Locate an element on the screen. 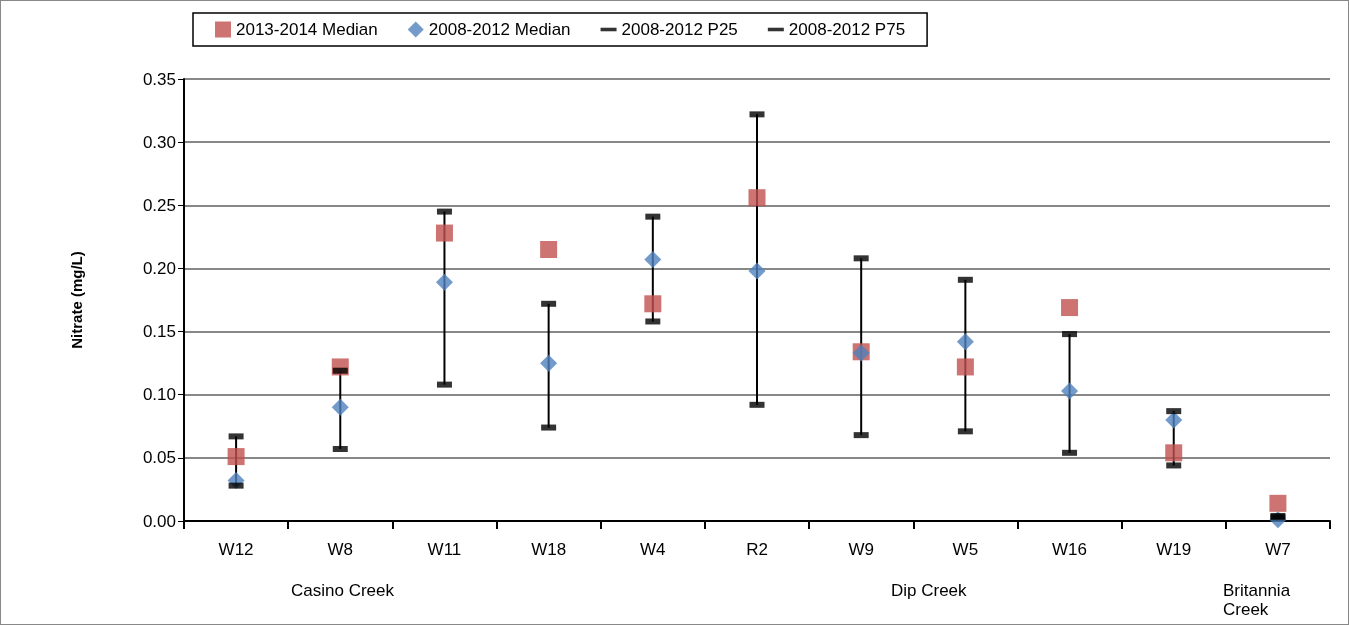 This screenshot has height=625, width=1349. y-tick-label: 0.05 is located at coordinates (159, 458).